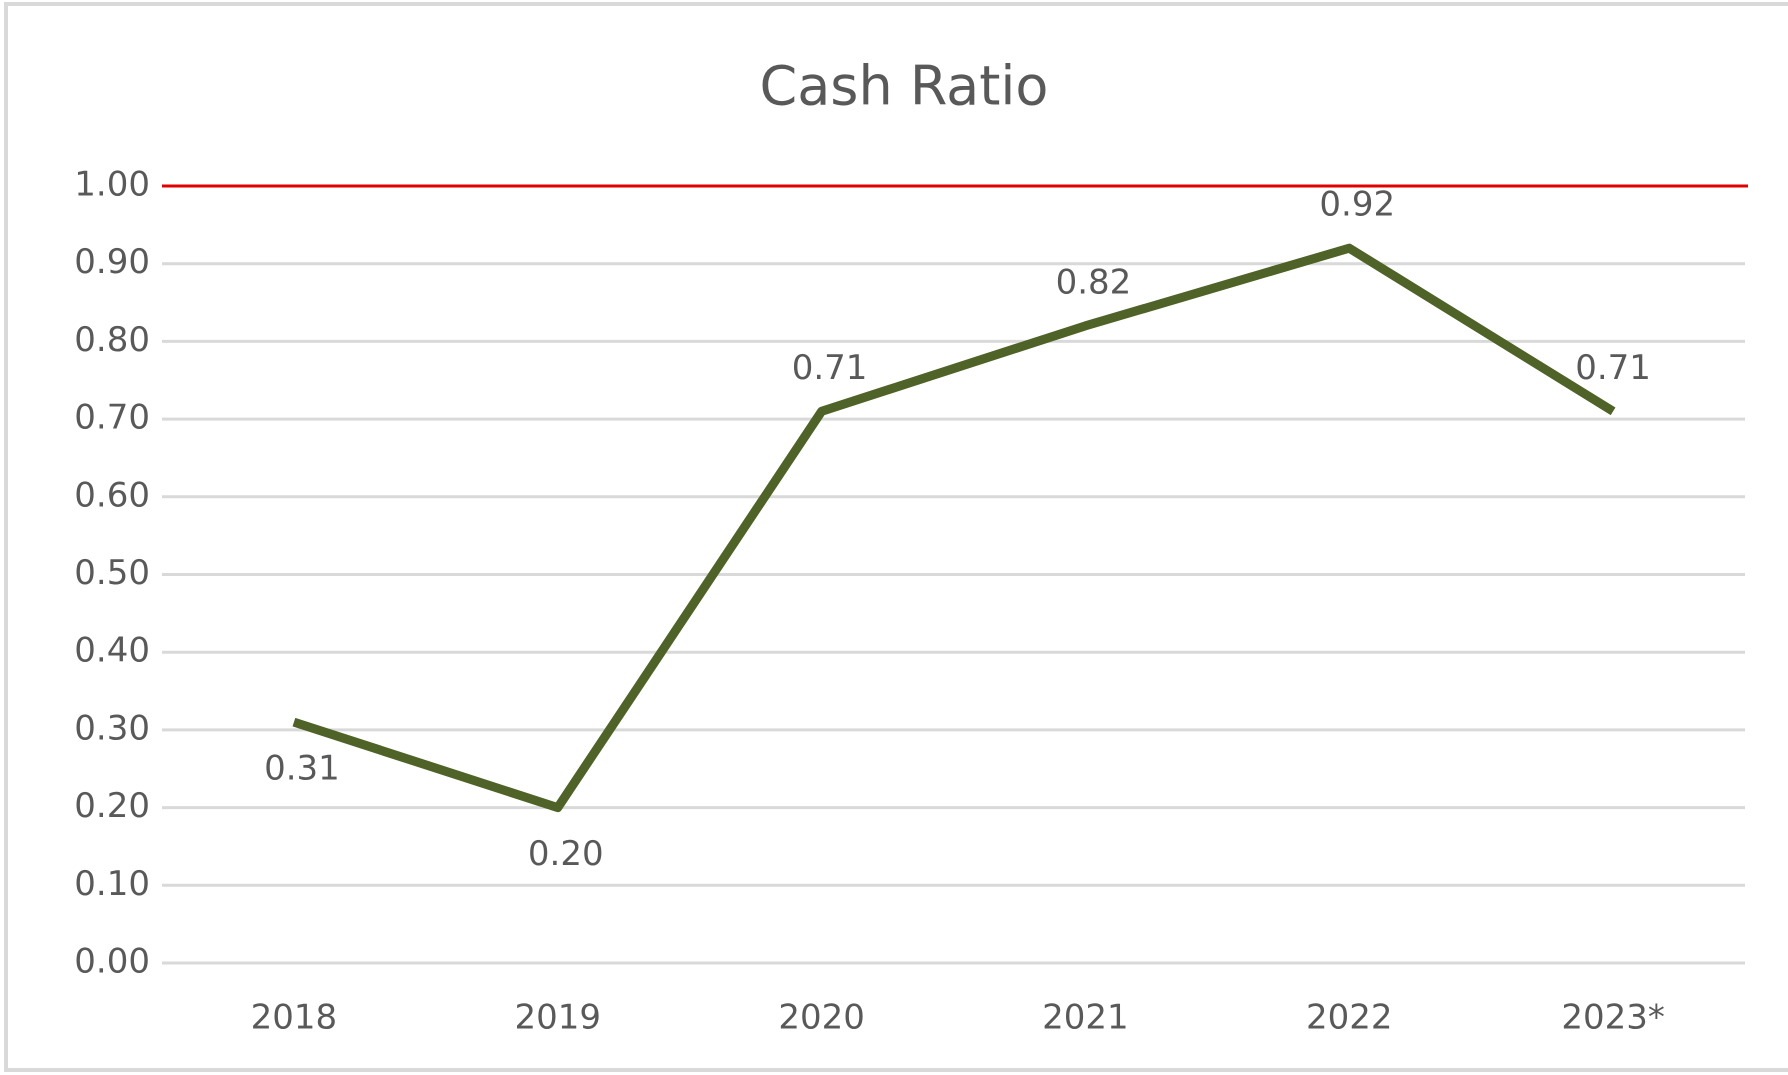 Image resolution: width=1788 pixels, height=1075 pixels. Describe the element at coordinates (112, 651) in the screenshot. I see `y-tick-label: 0.40` at that location.